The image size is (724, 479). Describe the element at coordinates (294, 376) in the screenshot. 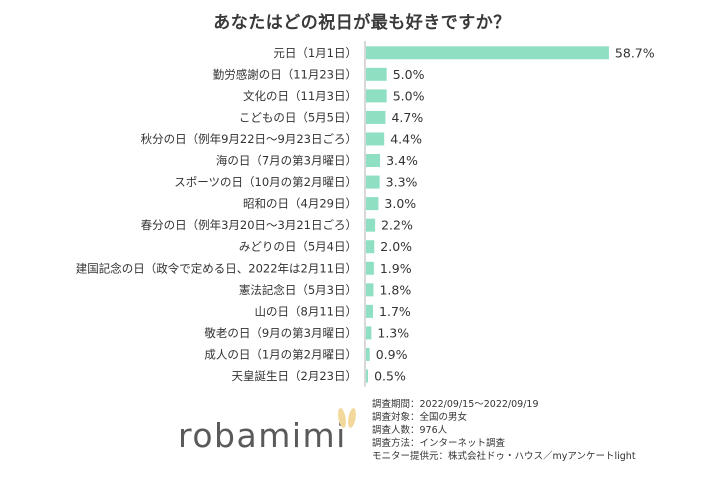

I see `category-label: 天皇誕生日（2月23日）` at that location.